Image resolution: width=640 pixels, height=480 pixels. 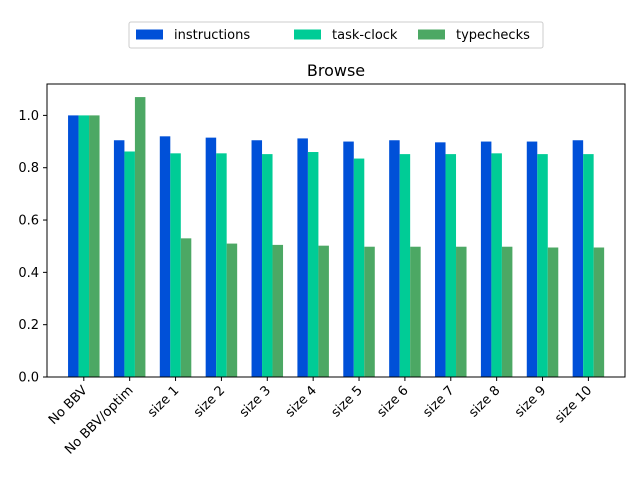 What do you see at coordinates (347, 401) in the screenshot?
I see `x-tick-label-6: size 5` at bounding box center [347, 401].